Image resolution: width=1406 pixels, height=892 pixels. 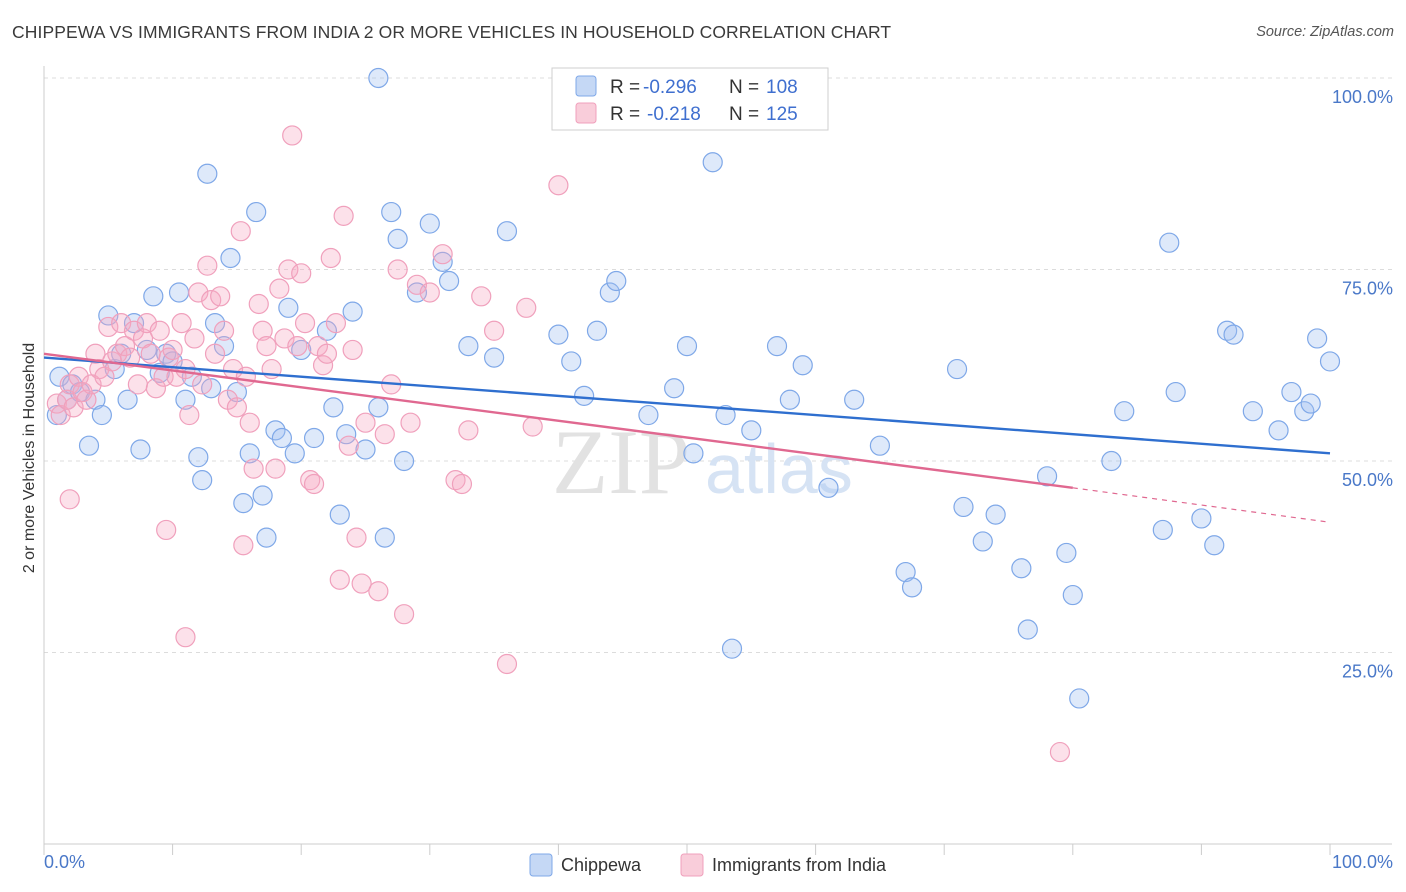 I want to click on legend-top: R = -0.296 N = 108 R = -0.218 N = 125, so click(x=690, y=99).